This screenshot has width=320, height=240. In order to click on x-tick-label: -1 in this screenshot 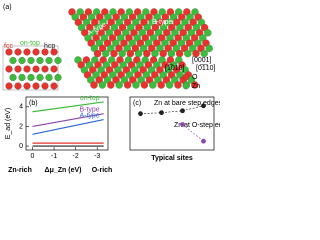, I will do `click(54, 156)`.